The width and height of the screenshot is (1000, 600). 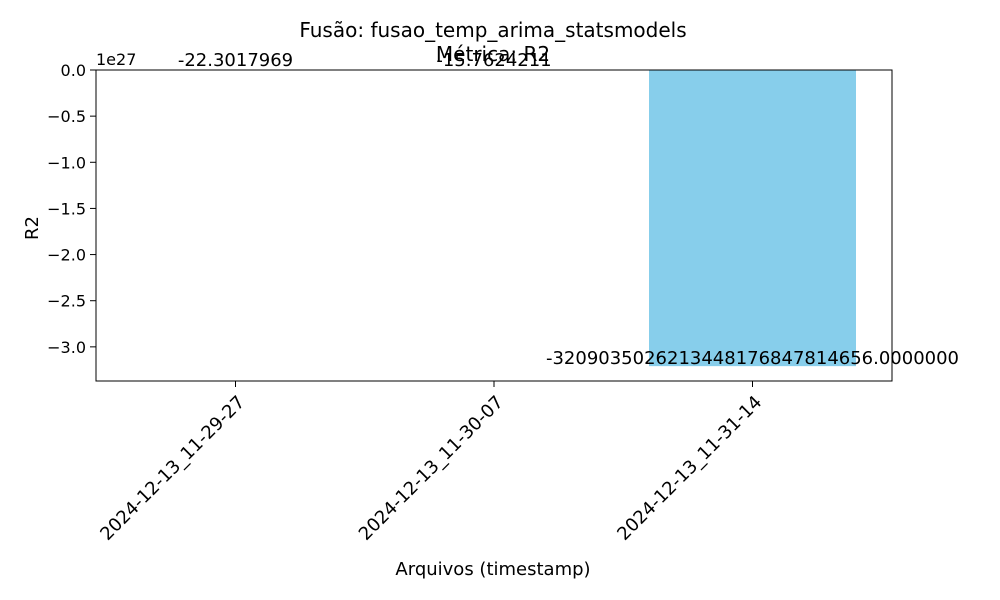 I want to click on y-tick-label: −2.5, so click(x=66, y=301).